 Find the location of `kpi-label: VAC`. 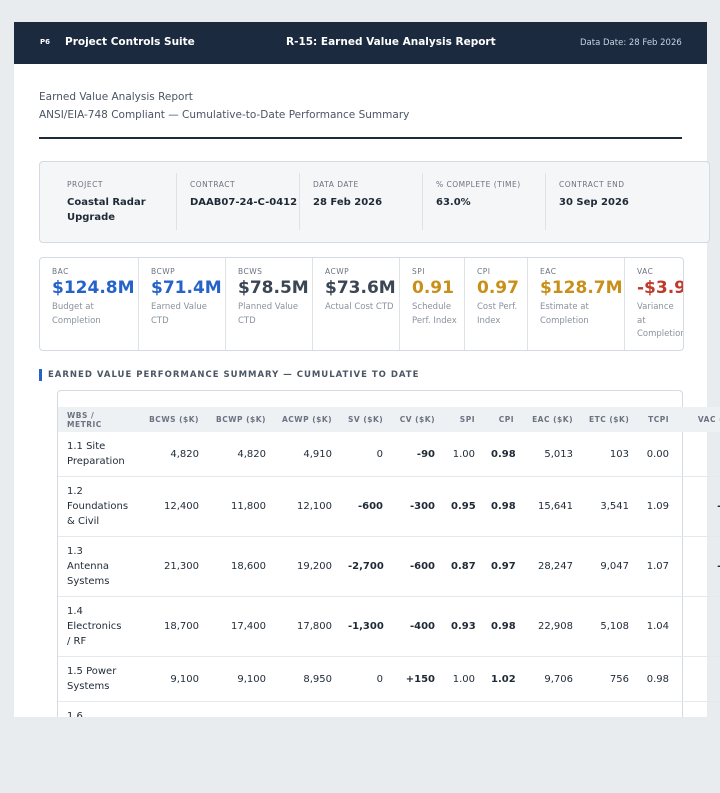

kpi-label: VAC is located at coordinates (645, 271).